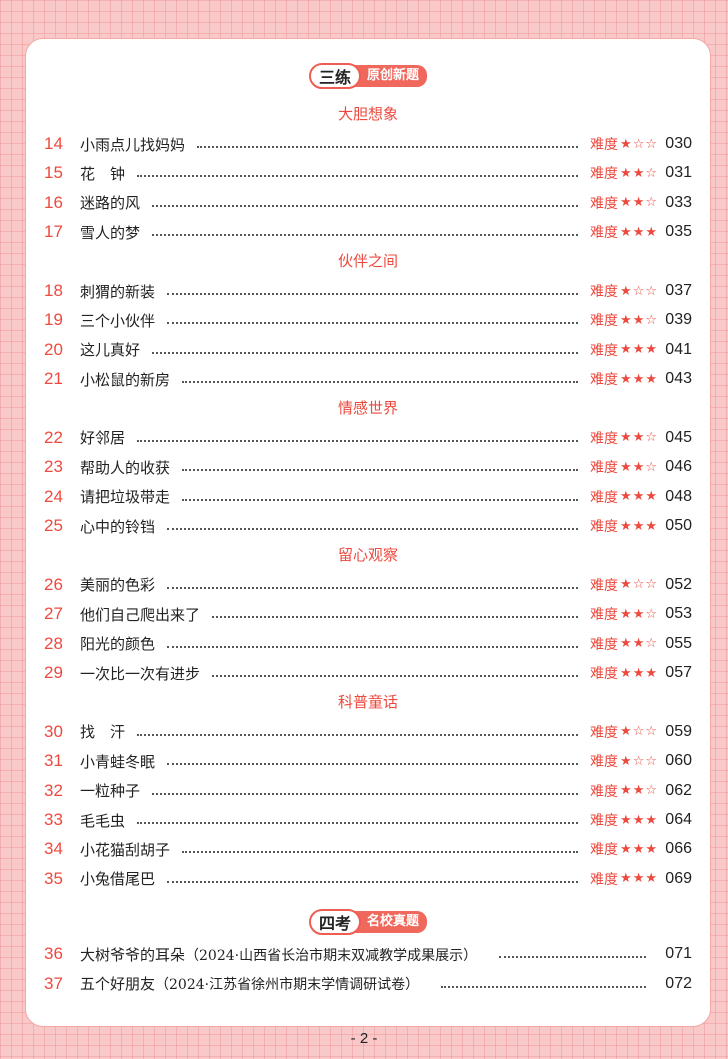  Describe the element at coordinates (368, 76) in the screenshot. I see `part3-badge: 三练 原创新题` at that location.